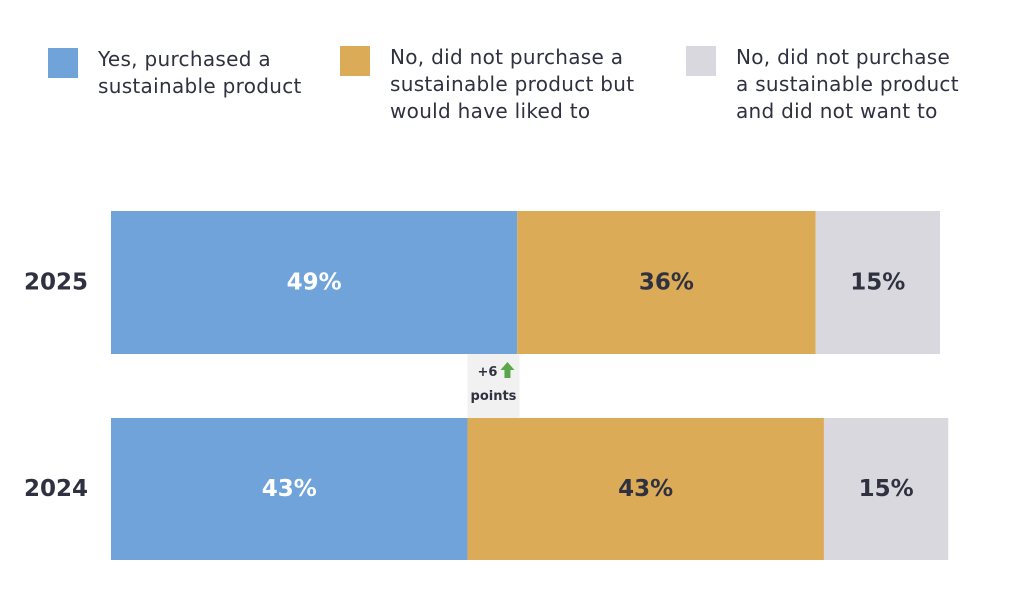 The image size is (1024, 603). Describe the element at coordinates (494, 396) in the screenshot. I see `change-annotation-unit: points` at that location.